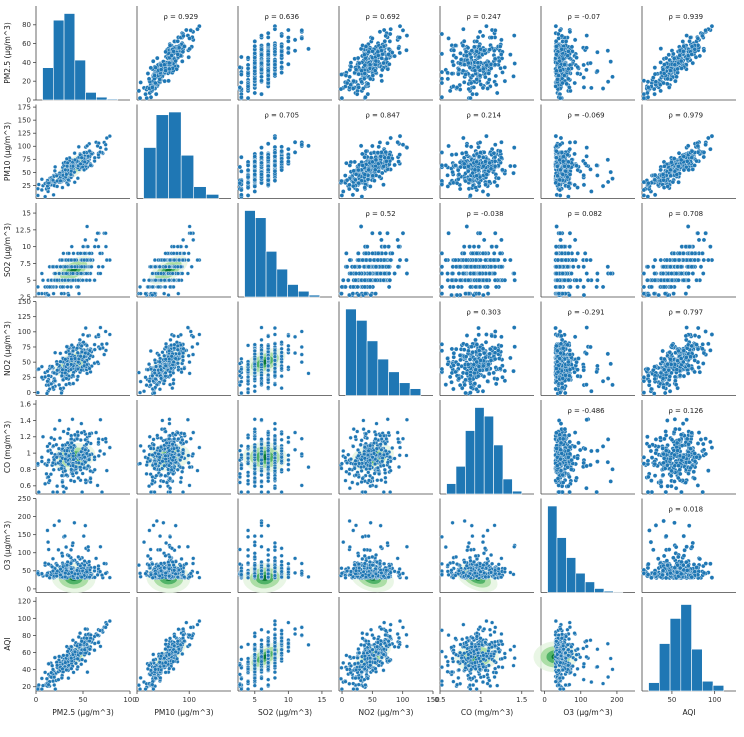  What do you see at coordinates (584, 214) in the screenshot?
I see `correlation-label: ρ = 0.082` at bounding box center [584, 214].